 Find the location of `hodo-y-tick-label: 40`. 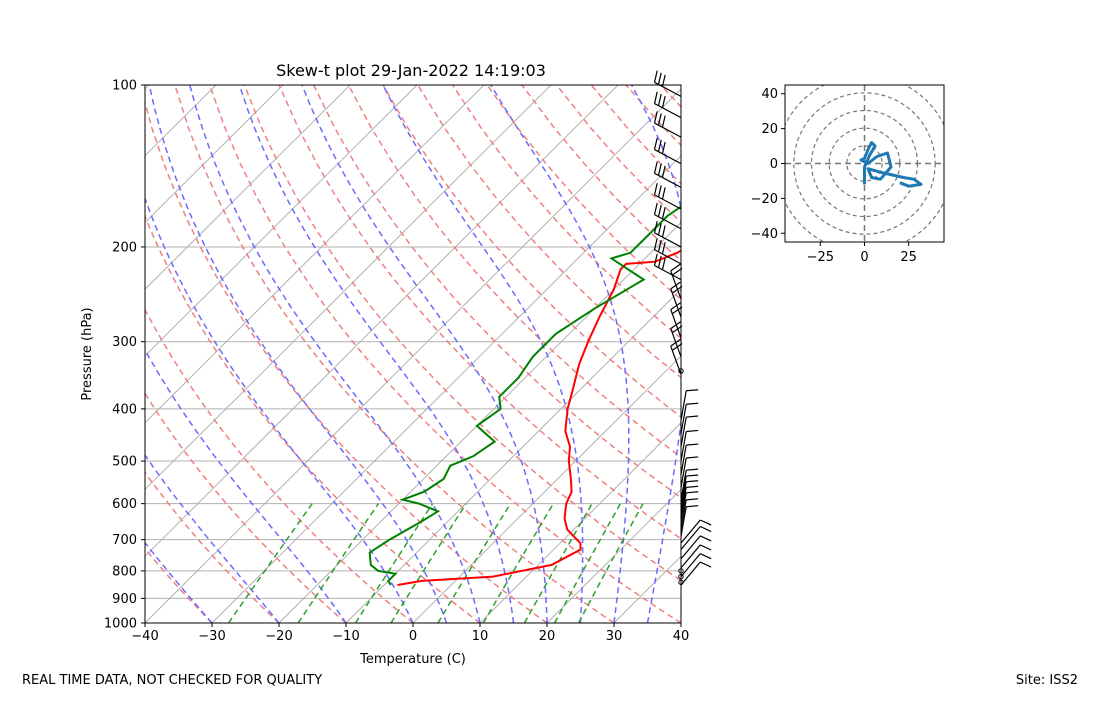

hodo-y-tick-label: 40 is located at coordinates (769, 94).